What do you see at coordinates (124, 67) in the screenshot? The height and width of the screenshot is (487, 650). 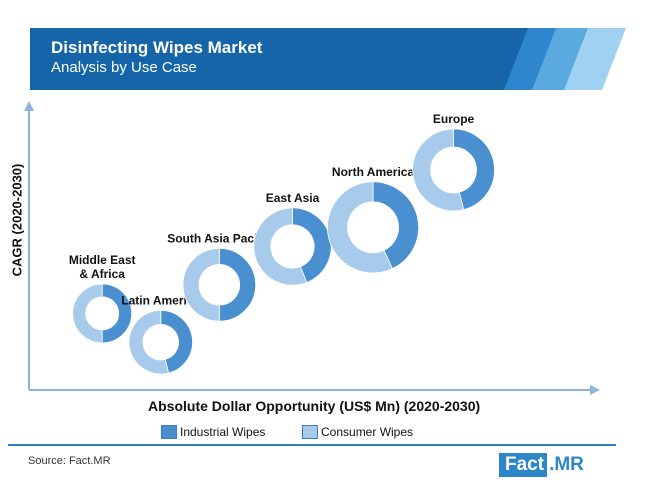 I see `chart-subtitle: Analysis by Use Case` at bounding box center [124, 67].